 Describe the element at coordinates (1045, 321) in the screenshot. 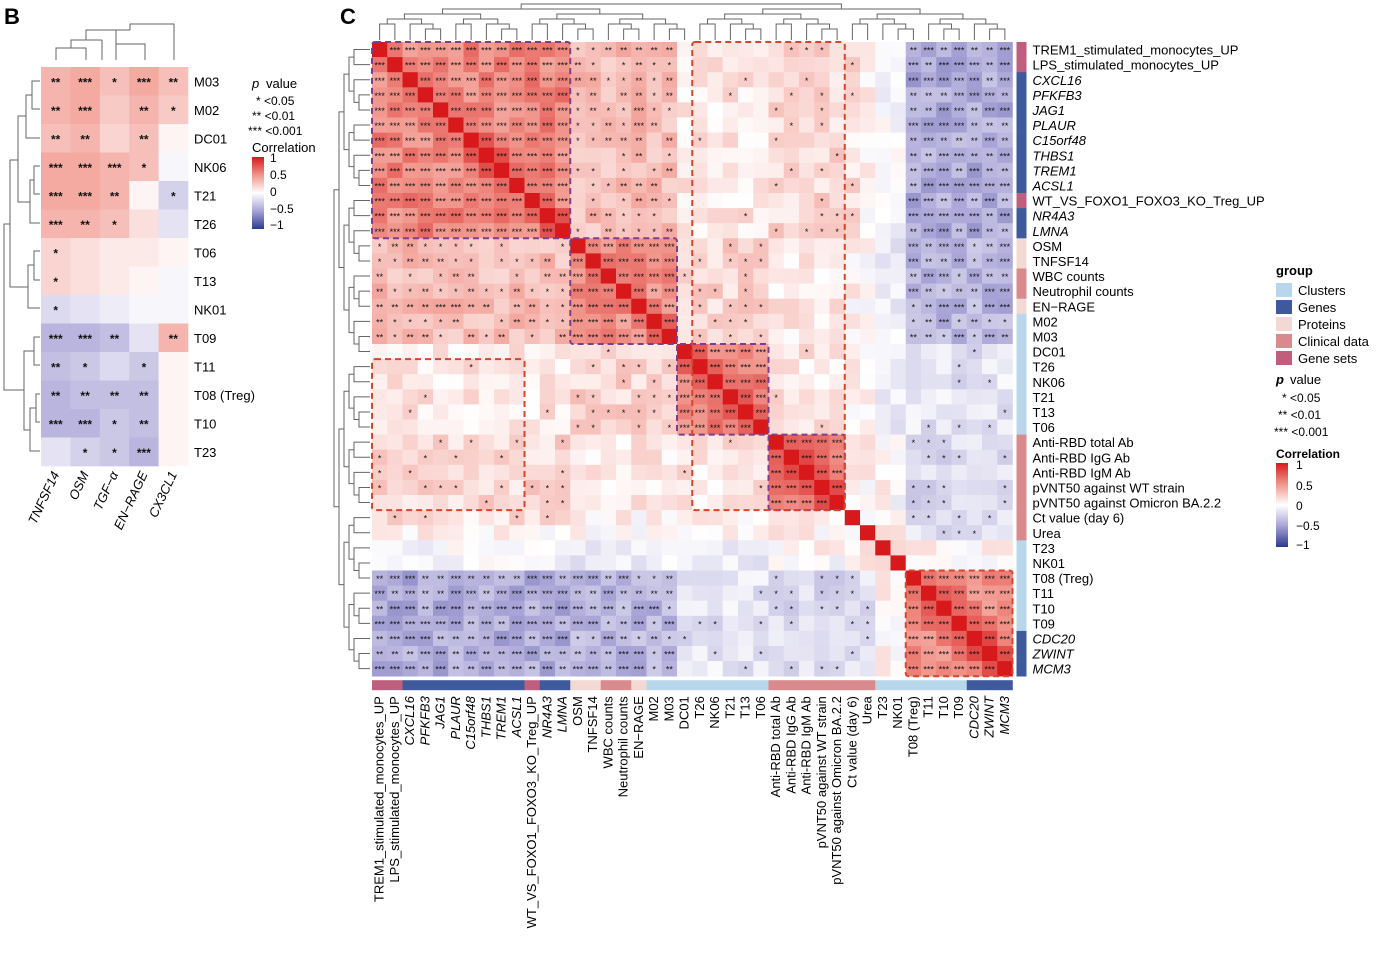

I see `c-row-label: M02` at that location.